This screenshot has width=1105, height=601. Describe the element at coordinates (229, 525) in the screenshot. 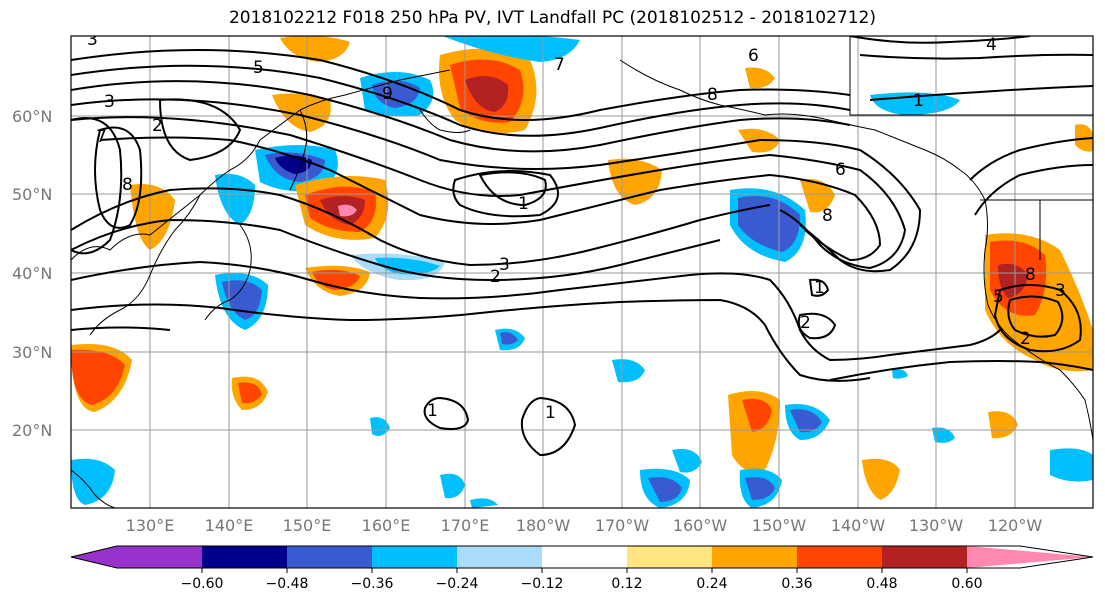

I see `lon-label: 140°E` at that location.